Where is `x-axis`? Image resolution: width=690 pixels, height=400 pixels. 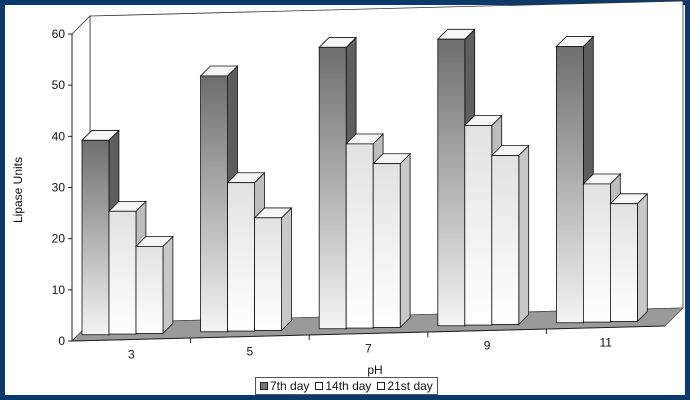 x-axis is located at coordinates (368, 333).